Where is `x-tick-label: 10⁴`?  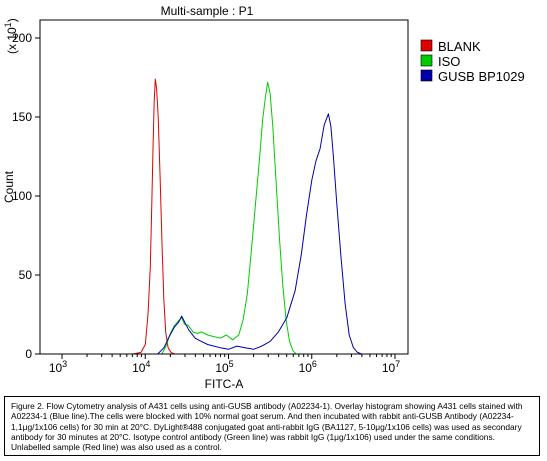 x-tick-label: 10⁴ is located at coordinates (141, 367).